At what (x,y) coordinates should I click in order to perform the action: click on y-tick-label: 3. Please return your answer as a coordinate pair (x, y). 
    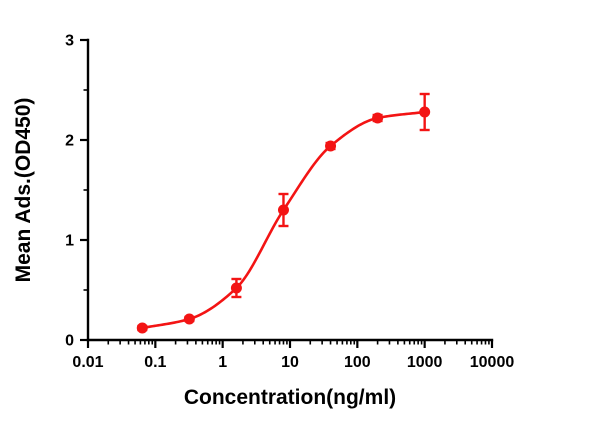
    Looking at the image, I should click on (69, 41).